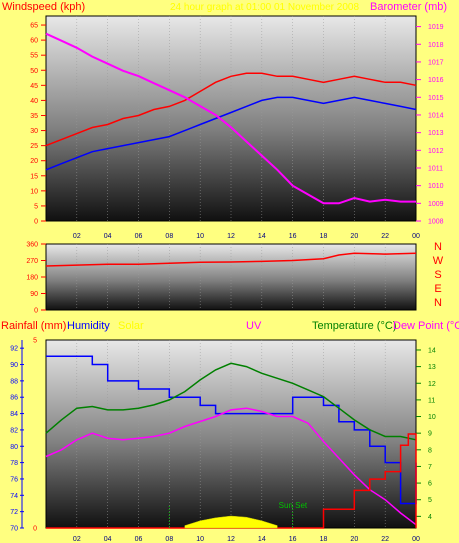 The height and width of the screenshot is (543, 459). I want to click on humidity-tick-label: 70, so click(14, 529).